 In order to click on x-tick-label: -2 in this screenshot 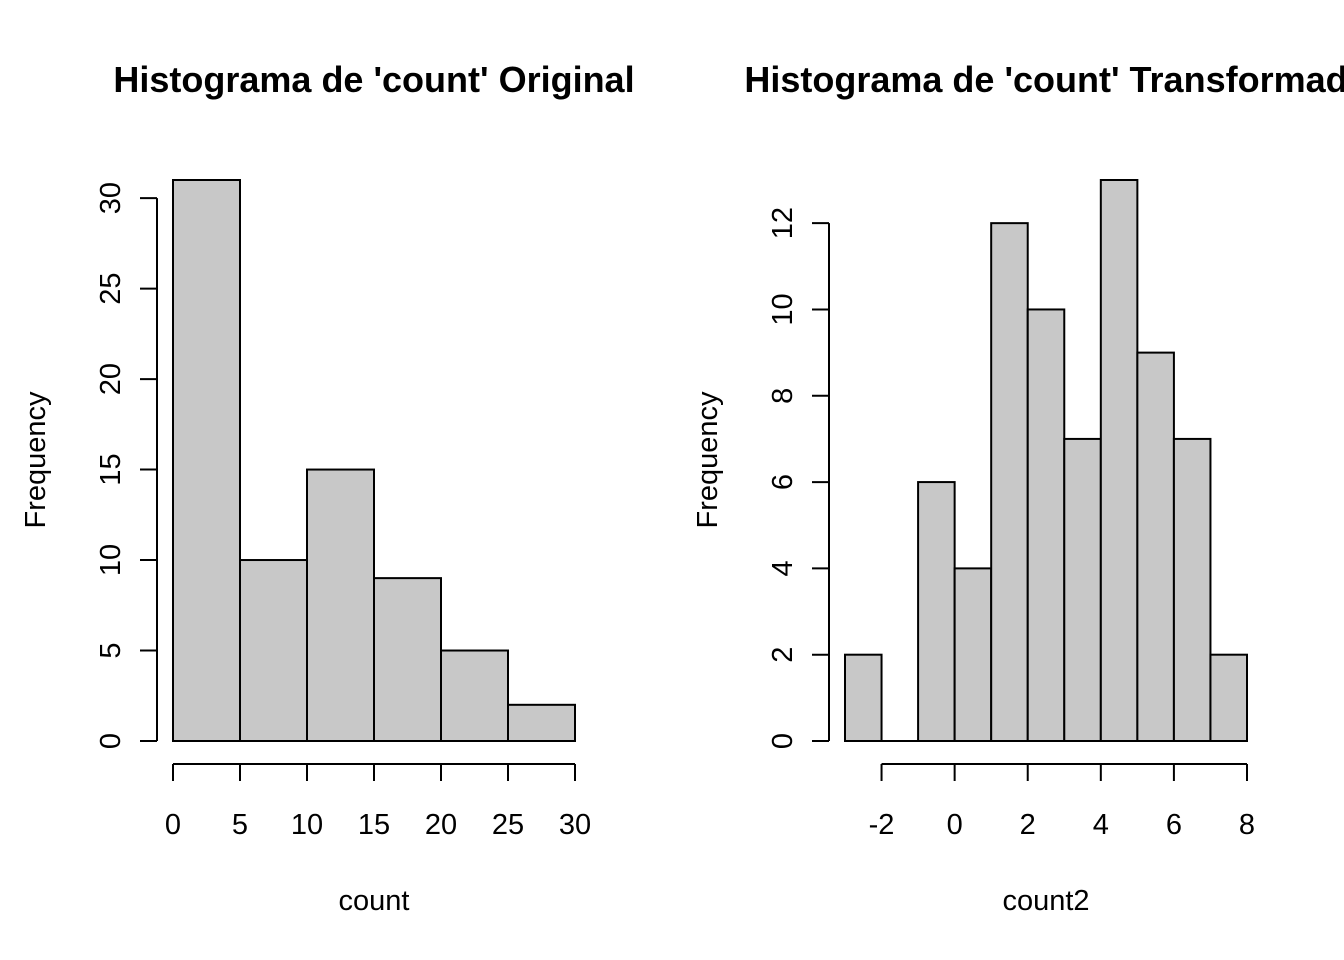, I will do `click(882, 825)`.